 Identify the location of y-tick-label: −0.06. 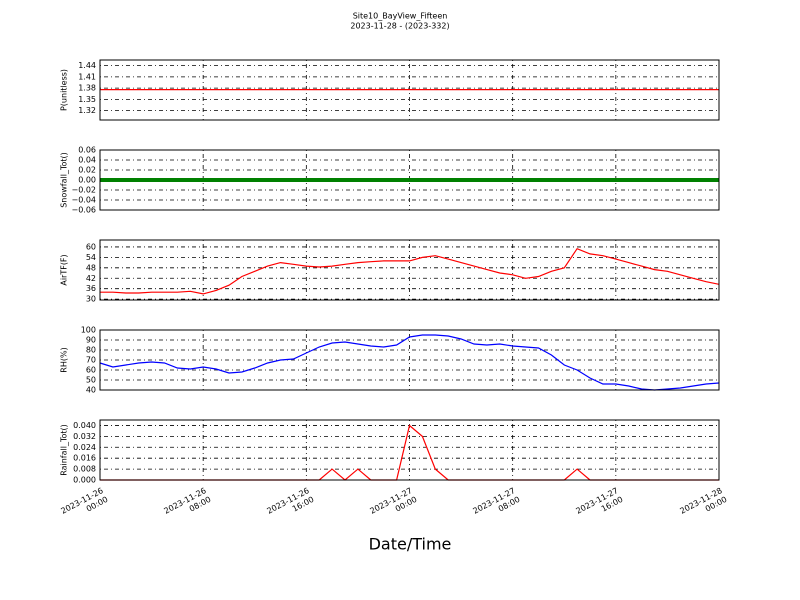
(83, 210).